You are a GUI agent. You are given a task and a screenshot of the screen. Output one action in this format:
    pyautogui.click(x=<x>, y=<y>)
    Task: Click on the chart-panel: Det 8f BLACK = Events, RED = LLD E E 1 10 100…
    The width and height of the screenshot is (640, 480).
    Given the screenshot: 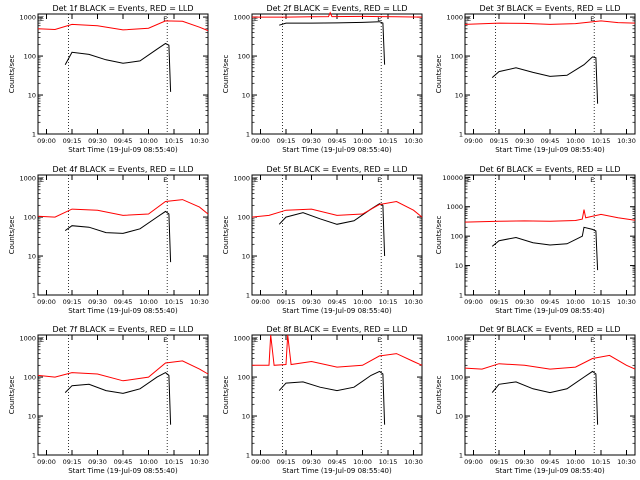 What is the action you would take?
    pyautogui.click(x=322, y=400)
    